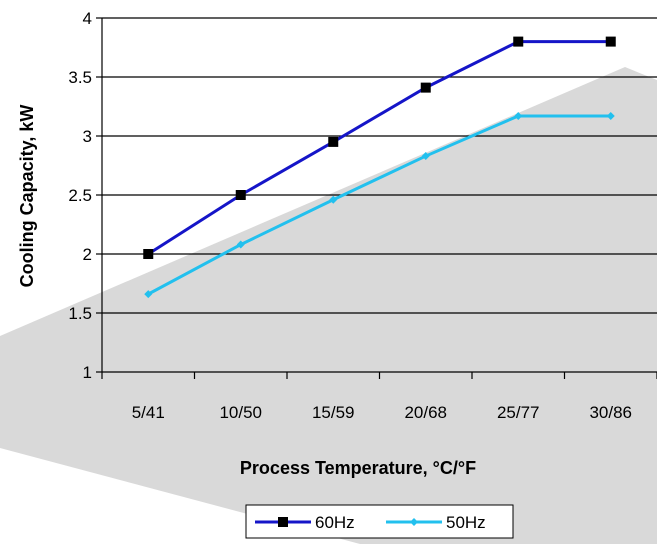 Image resolution: width=657 pixels, height=549 pixels. I want to click on x-tick-label: 15/59, so click(333, 412).